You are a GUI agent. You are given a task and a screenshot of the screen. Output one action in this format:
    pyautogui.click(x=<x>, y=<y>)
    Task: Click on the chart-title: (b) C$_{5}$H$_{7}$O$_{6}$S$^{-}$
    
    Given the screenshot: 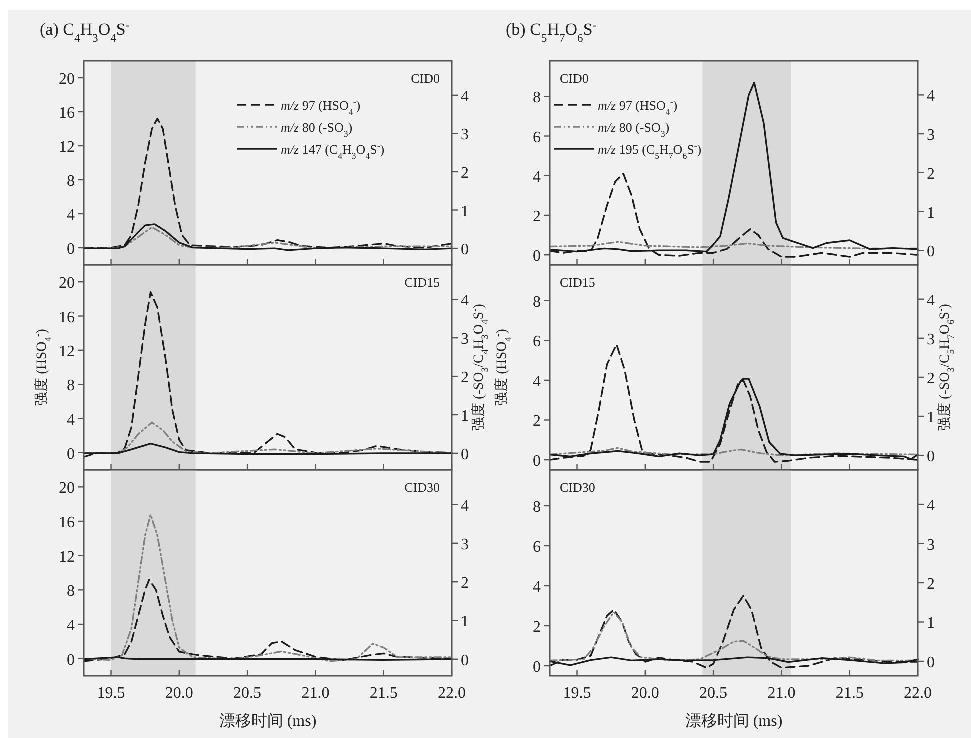 What is the action you would take?
    pyautogui.click(x=551, y=31)
    